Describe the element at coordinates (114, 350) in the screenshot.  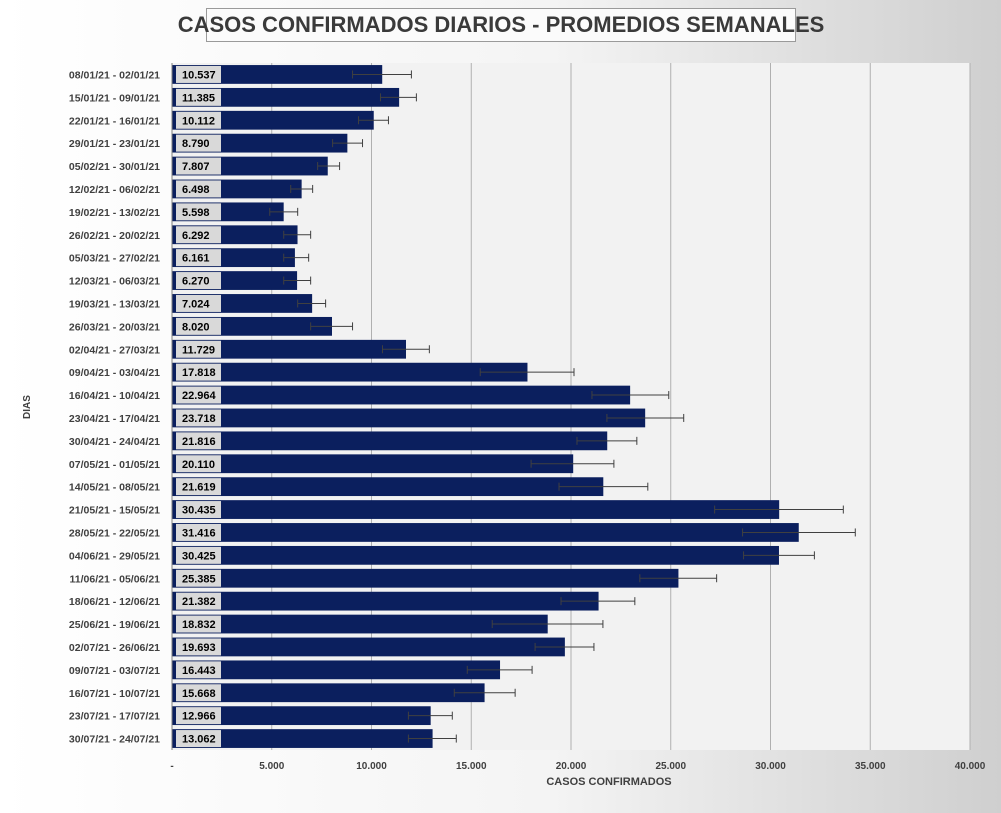
I see `category-label: 02/04/21 - 27/03/21` at that location.